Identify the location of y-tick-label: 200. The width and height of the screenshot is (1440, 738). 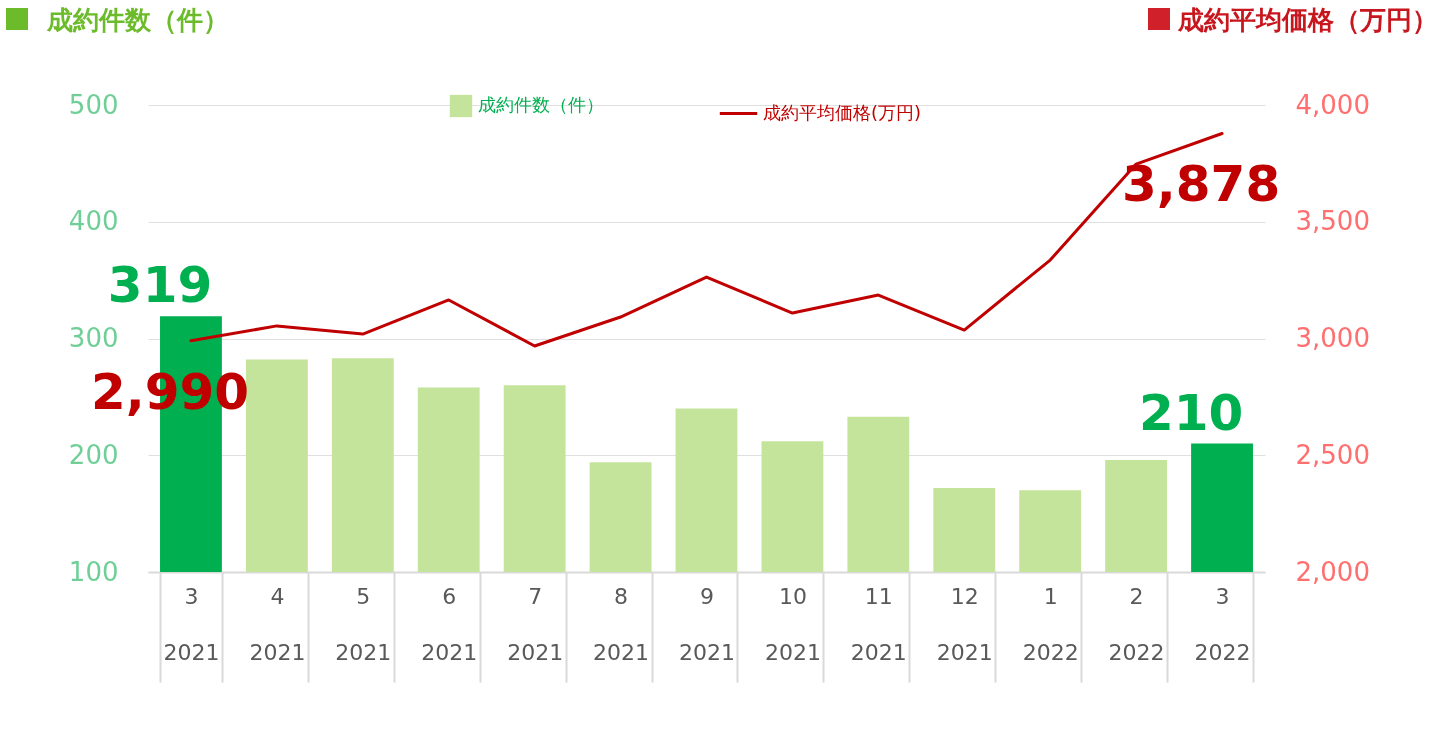
(93, 454).